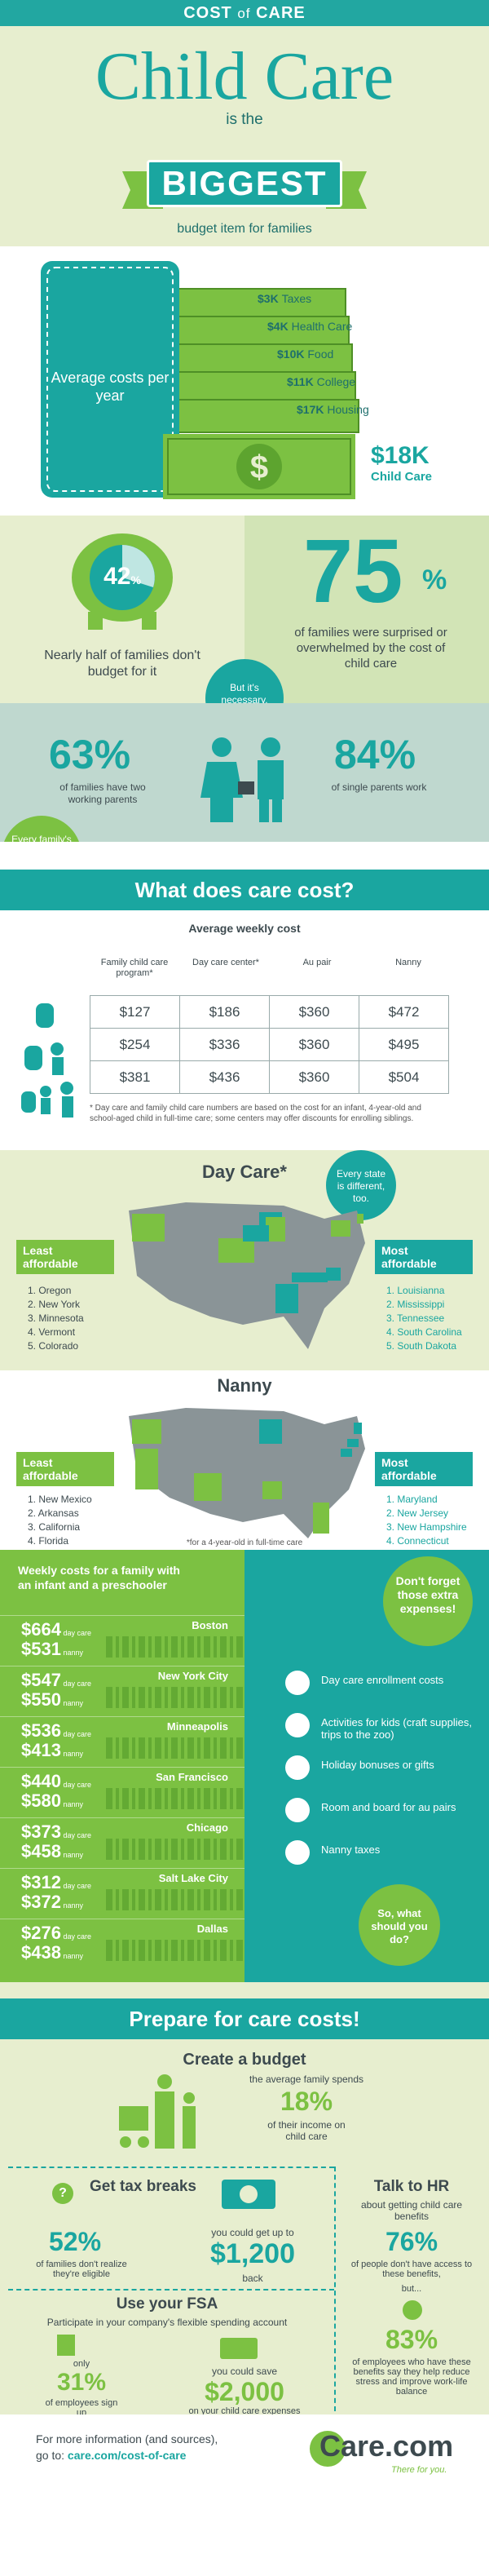  Describe the element at coordinates (41, 1680) in the screenshot. I see `city-daycare-value: $547` at that location.